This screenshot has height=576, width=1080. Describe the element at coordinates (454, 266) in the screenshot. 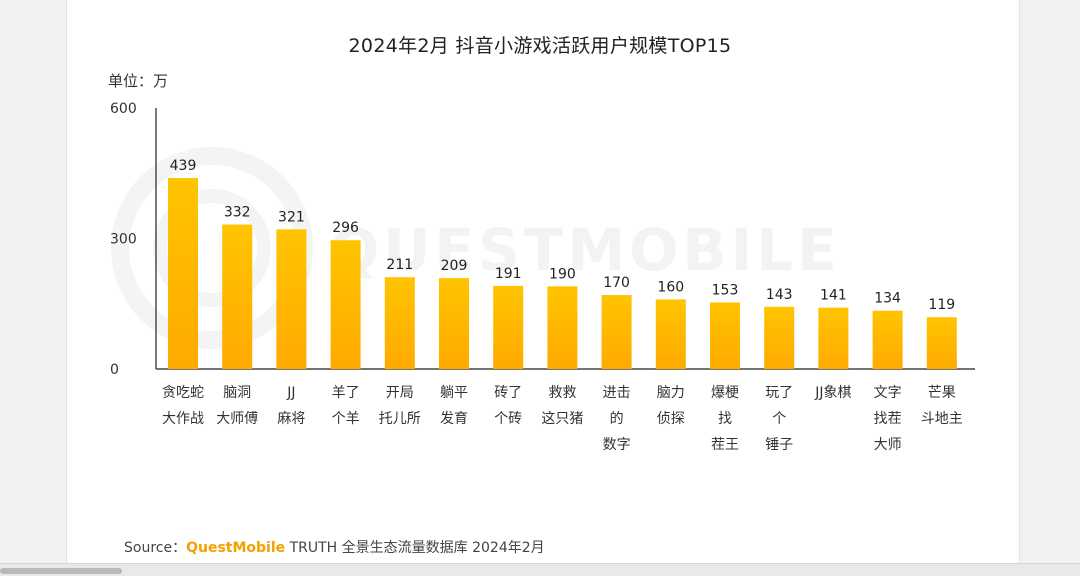

I see `bar-value-label: 209` at that location.